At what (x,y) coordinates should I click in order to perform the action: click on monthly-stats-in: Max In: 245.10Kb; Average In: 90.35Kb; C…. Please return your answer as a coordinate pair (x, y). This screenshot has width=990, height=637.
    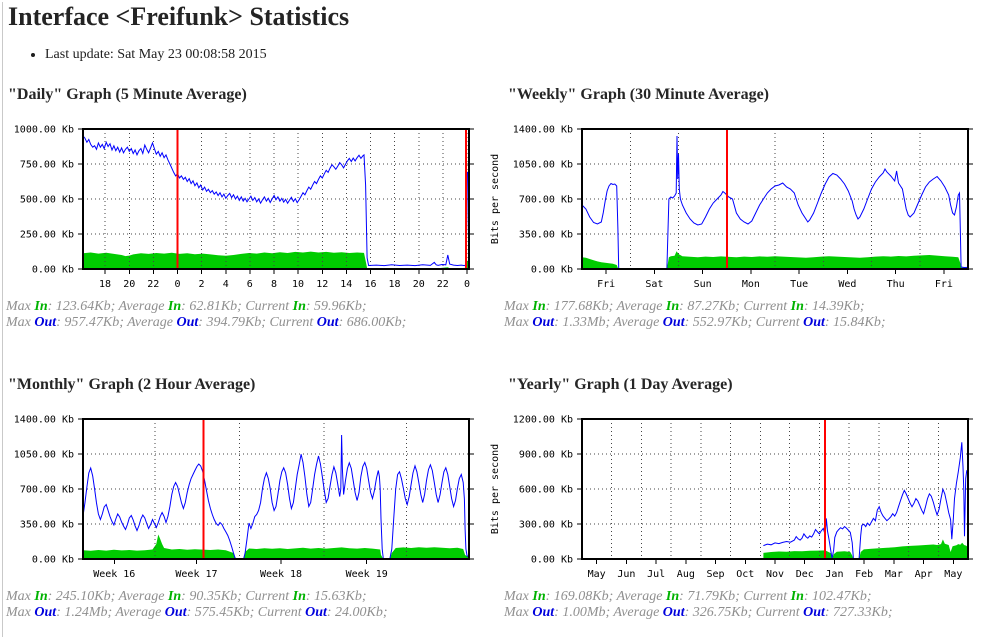
    Looking at the image, I should click on (186, 596).